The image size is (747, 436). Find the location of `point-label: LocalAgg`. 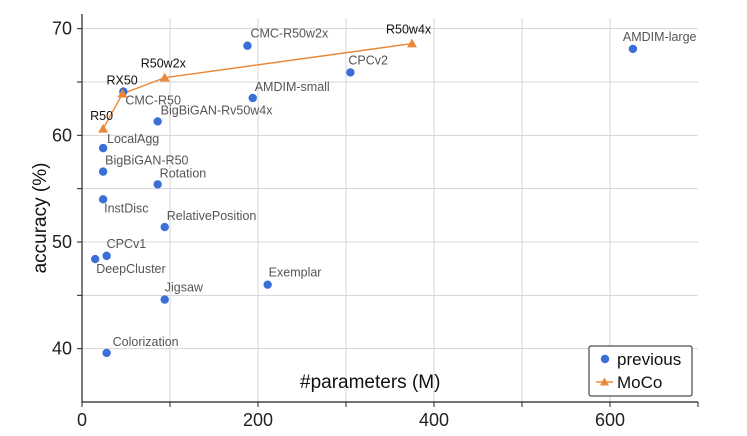

point-label: LocalAgg is located at coordinates (133, 139).